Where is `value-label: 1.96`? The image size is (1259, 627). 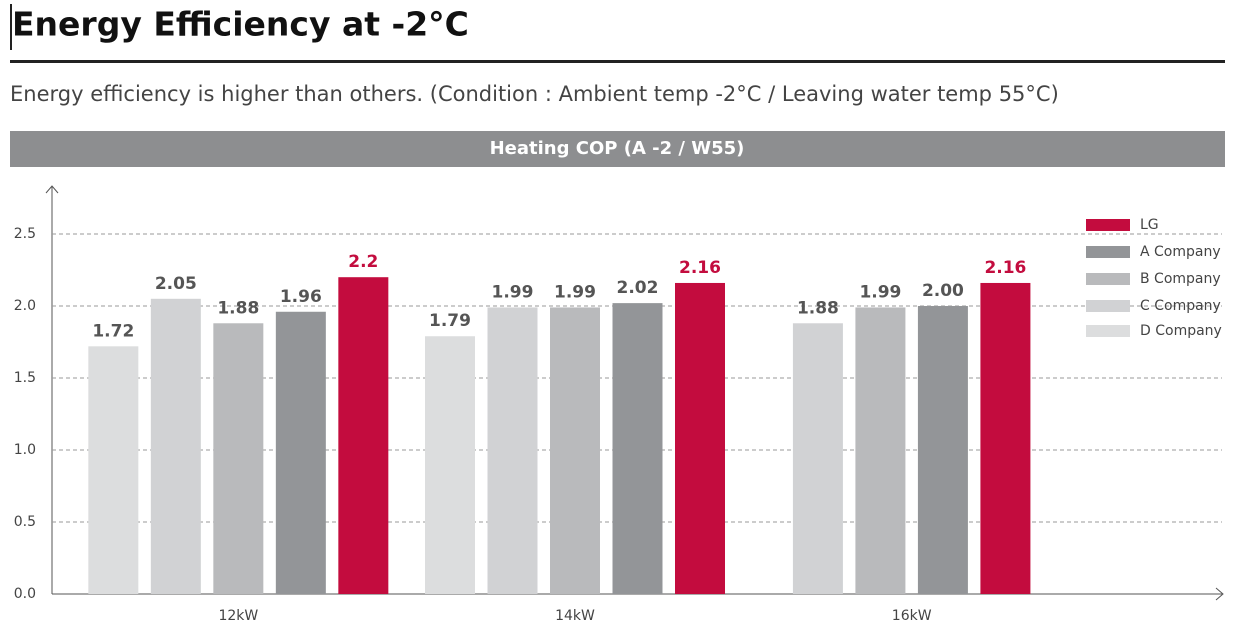
value-label: 1.96 is located at coordinates (301, 297).